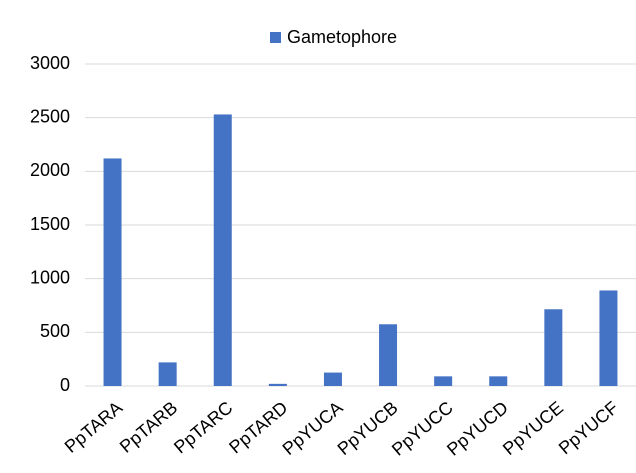 Image resolution: width=636 pixels, height=473 pixels. I want to click on y-tick-label: 1000, so click(50, 277).